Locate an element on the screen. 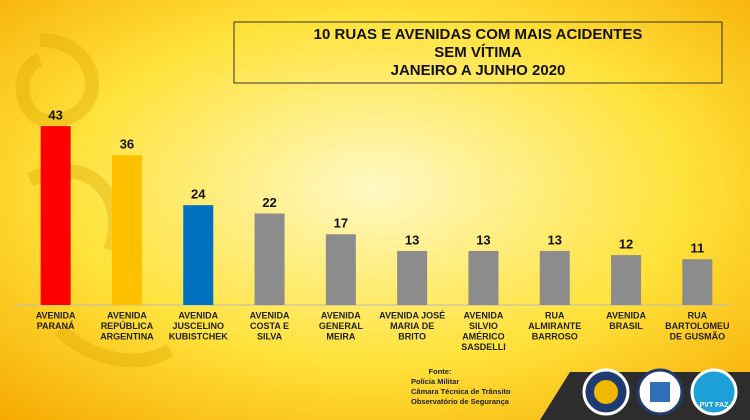 The height and width of the screenshot is (420, 750). source-text: Observatório de Segurança is located at coordinates (460, 401).